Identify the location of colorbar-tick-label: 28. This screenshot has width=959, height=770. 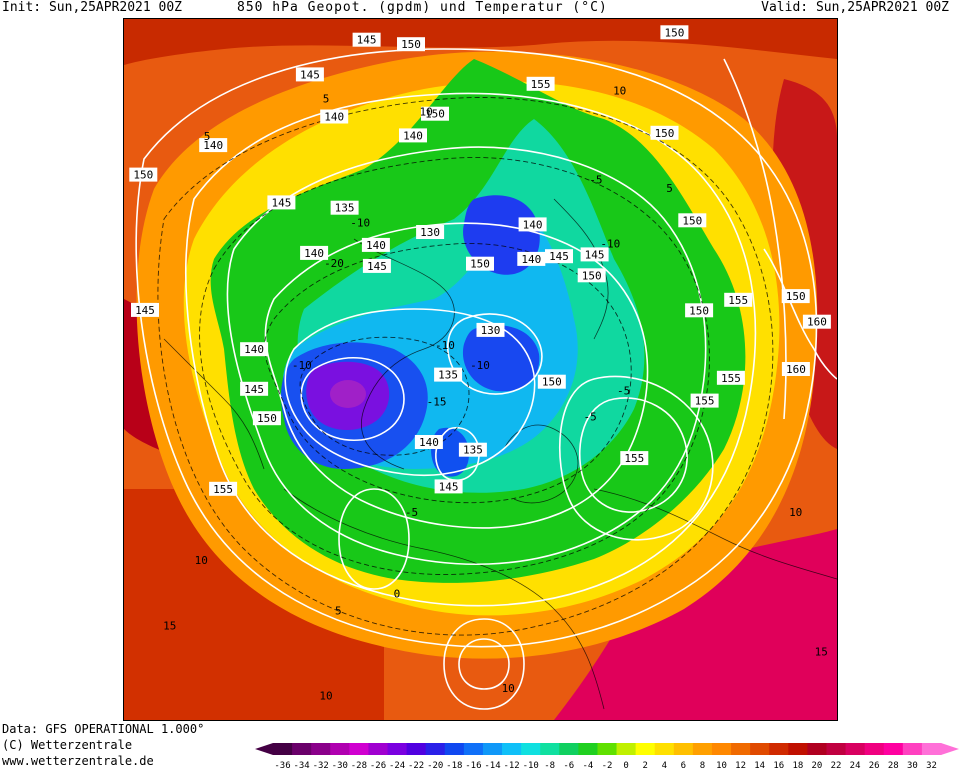
(893, 765).